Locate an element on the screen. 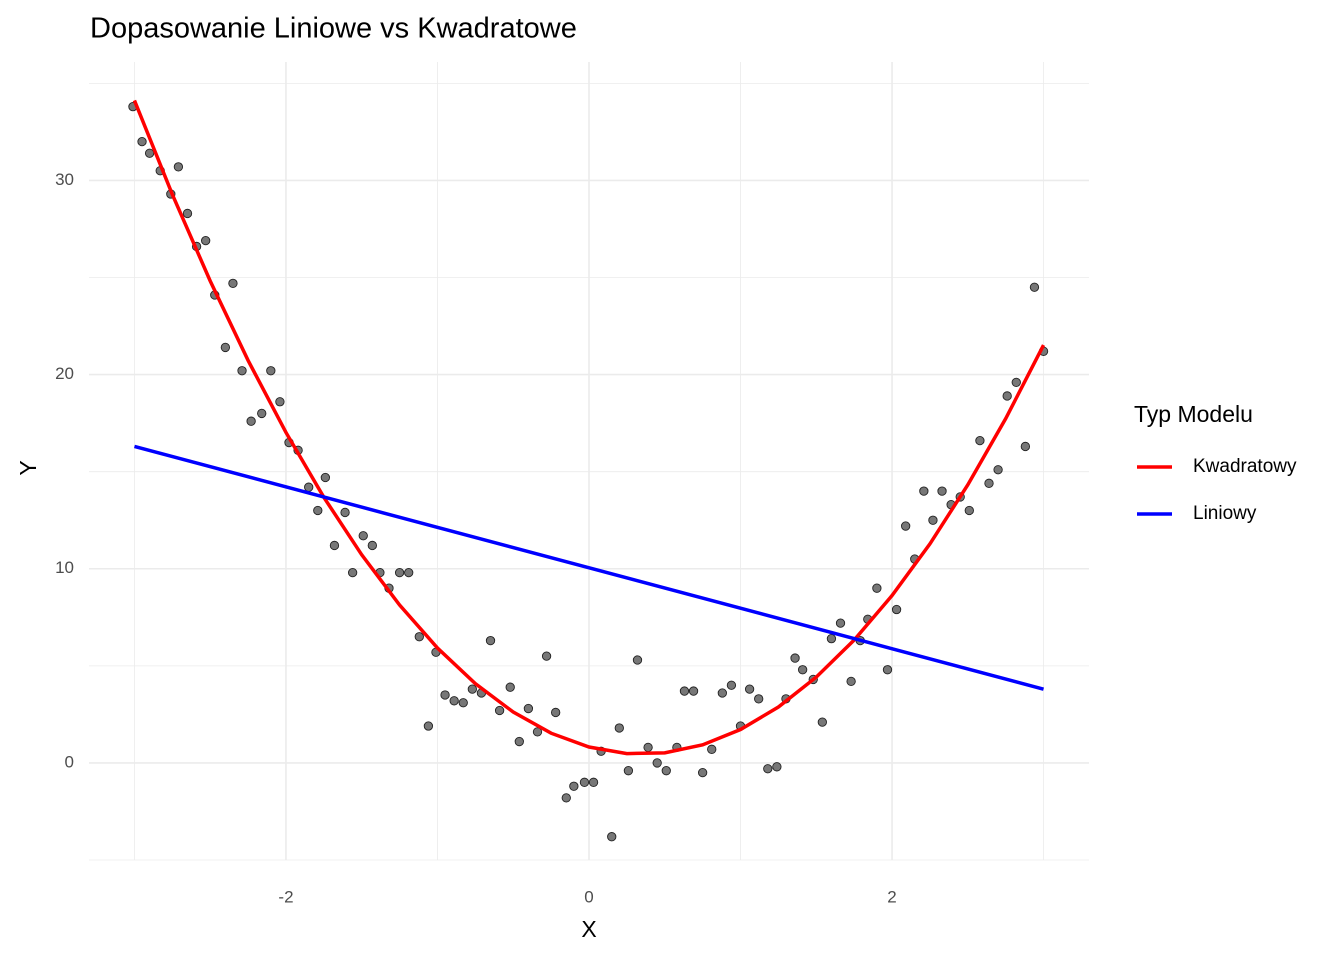 Image resolution: width=1344 pixels, height=960 pixels. x-tick-label: 0 is located at coordinates (588, 896).